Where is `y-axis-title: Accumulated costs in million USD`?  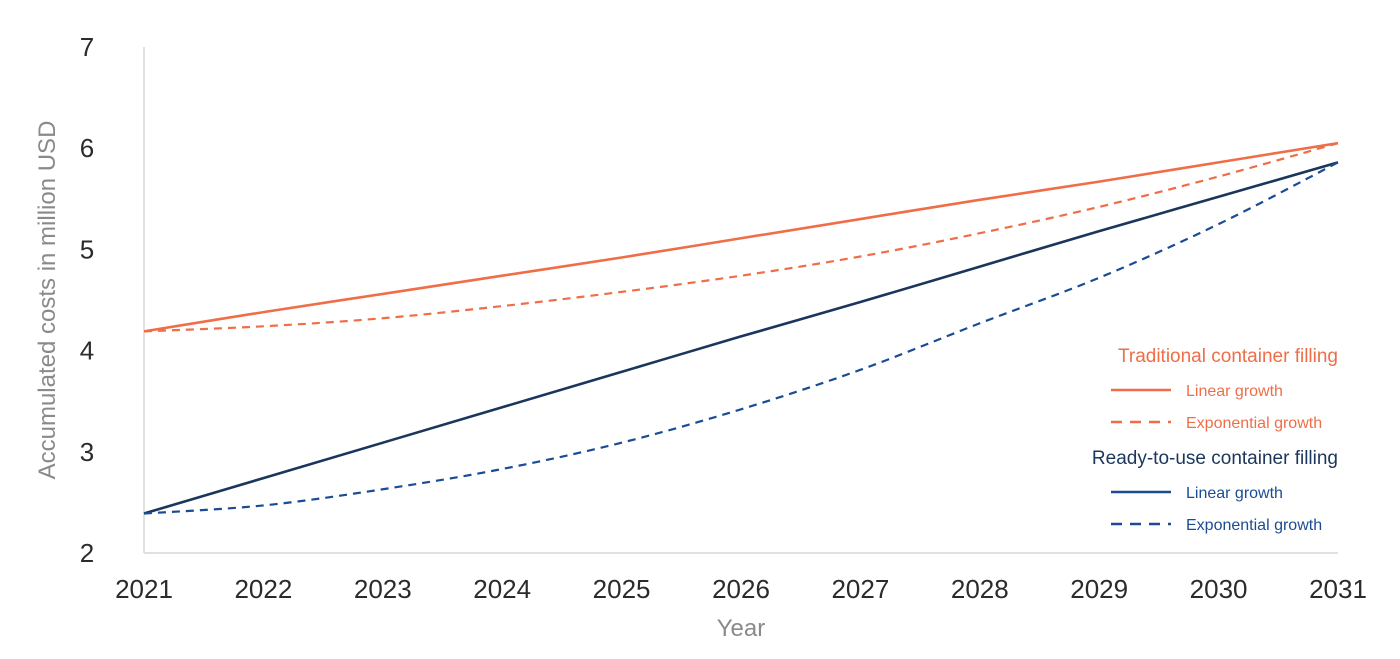 y-axis-title: Accumulated costs in million USD is located at coordinates (47, 300).